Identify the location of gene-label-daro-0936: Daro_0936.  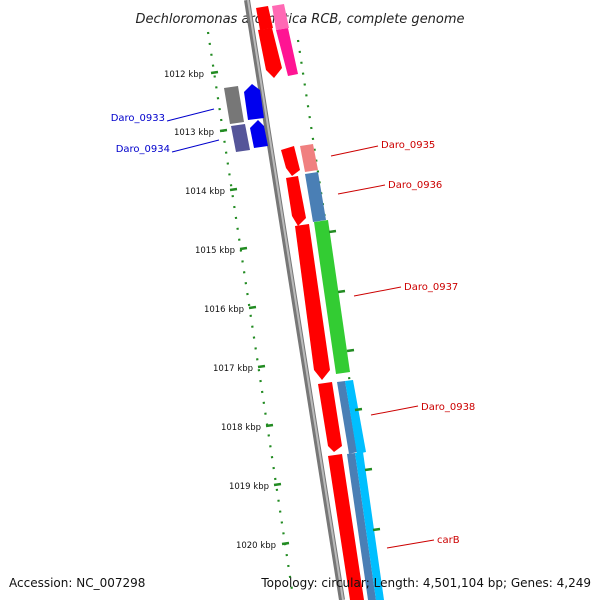
(415, 185).